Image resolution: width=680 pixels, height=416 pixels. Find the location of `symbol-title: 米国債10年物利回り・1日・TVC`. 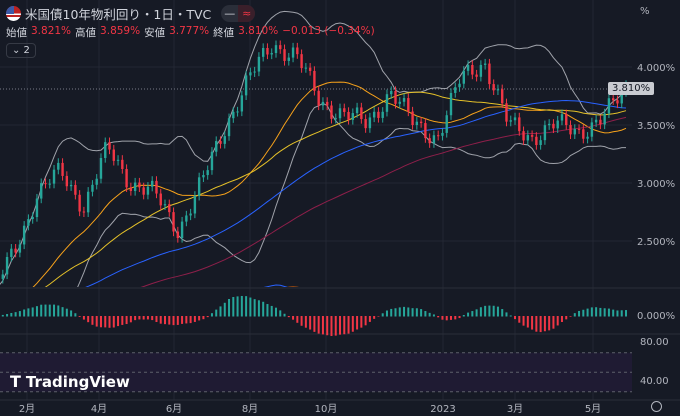

symbol-title: 米国債10年物利回り・1日・TVC is located at coordinates (118, 14).